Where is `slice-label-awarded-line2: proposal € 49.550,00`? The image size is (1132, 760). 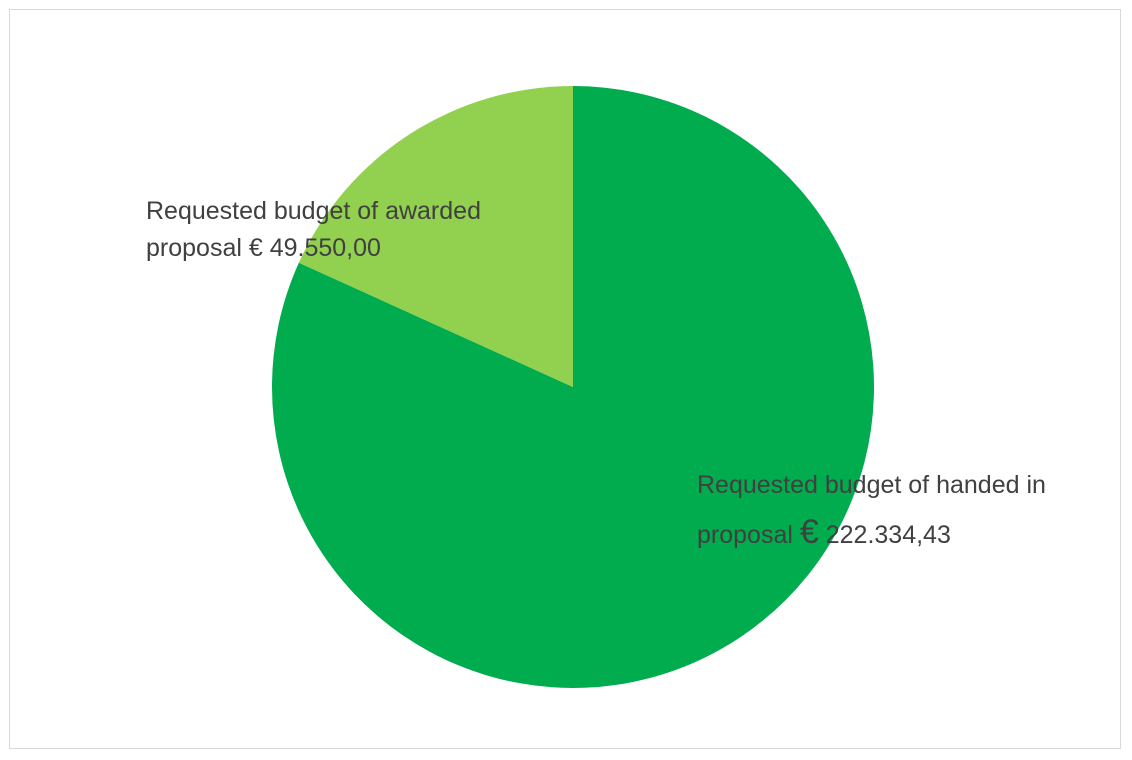 slice-label-awarded-line2: proposal € 49.550,00 is located at coordinates (263, 248).